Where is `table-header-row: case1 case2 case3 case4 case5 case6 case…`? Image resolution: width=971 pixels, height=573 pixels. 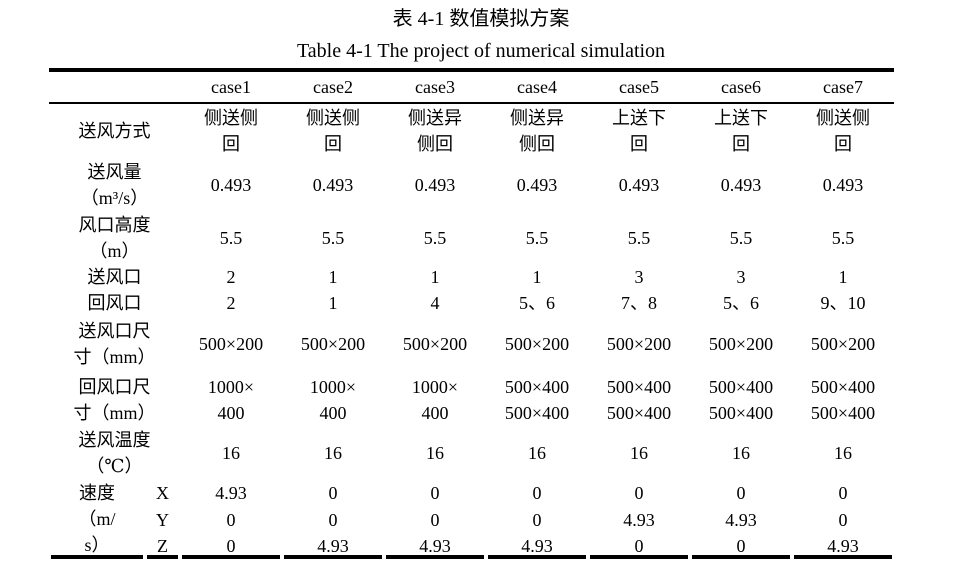 table-header-row: case1 case2 case3 case4 case5 case6 case… is located at coordinates (471, 87).